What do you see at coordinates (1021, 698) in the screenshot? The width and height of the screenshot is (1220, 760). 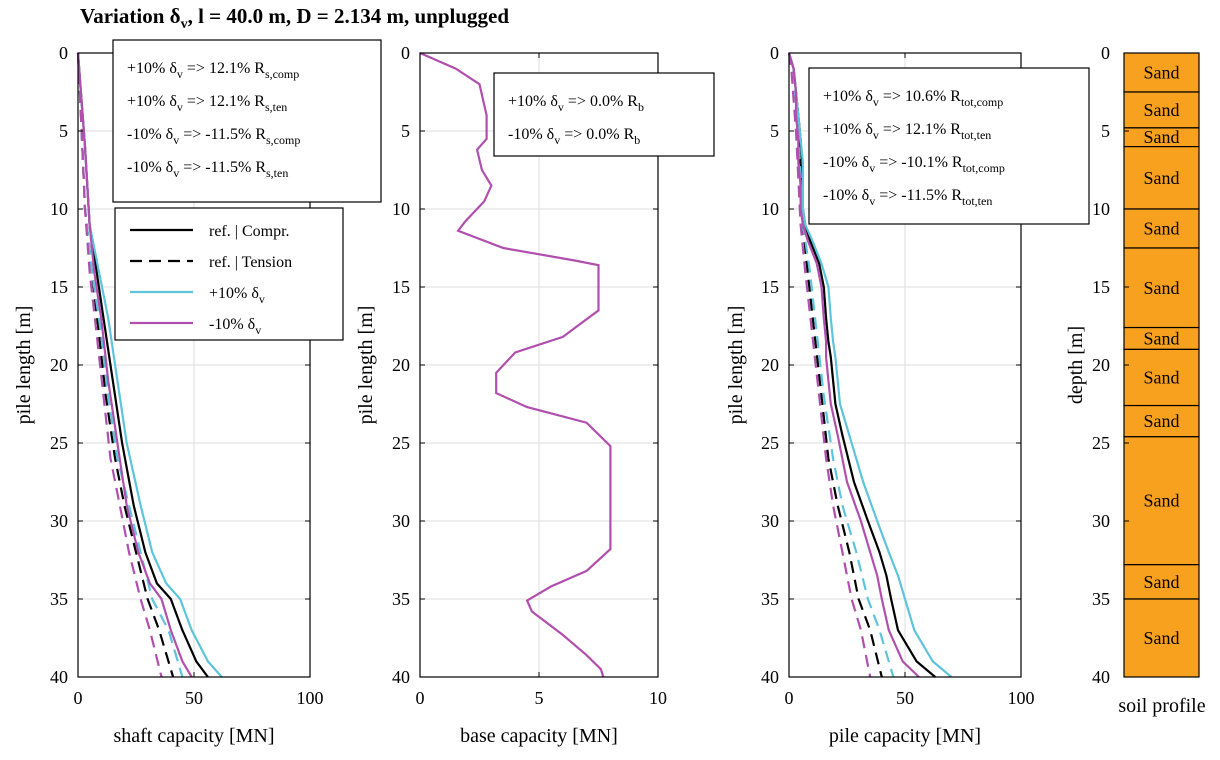 I see `x-tick-label: 100` at bounding box center [1021, 698].